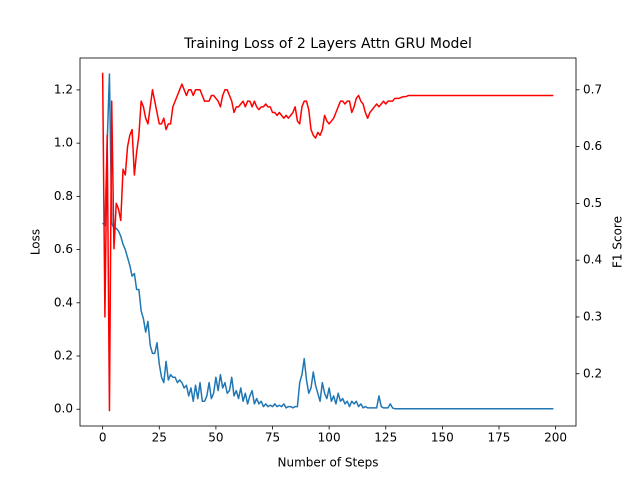  What do you see at coordinates (592, 260) in the screenshot?
I see `y2-tick-label: 0.4` at bounding box center [592, 260].